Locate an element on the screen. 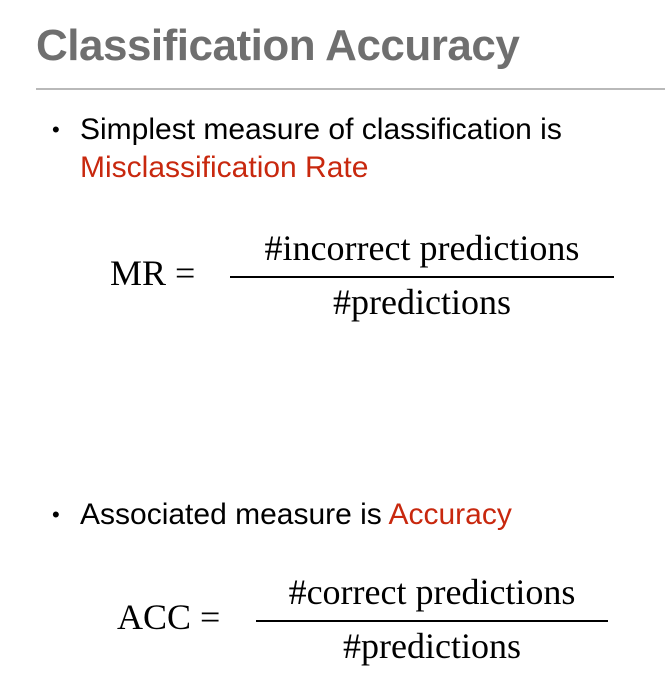  title-divider is located at coordinates (350, 89).